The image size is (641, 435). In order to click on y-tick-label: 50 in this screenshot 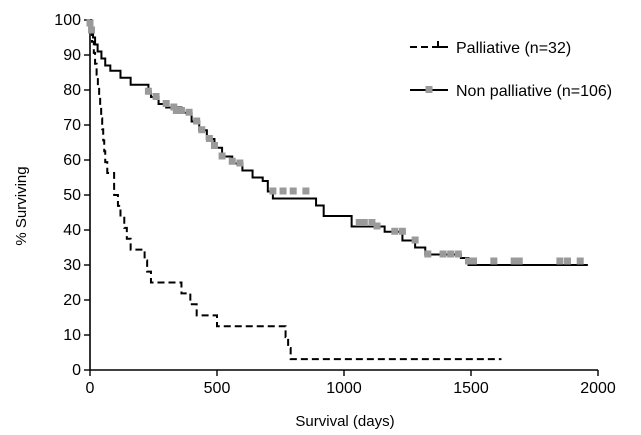, I will do `click(72, 195)`.